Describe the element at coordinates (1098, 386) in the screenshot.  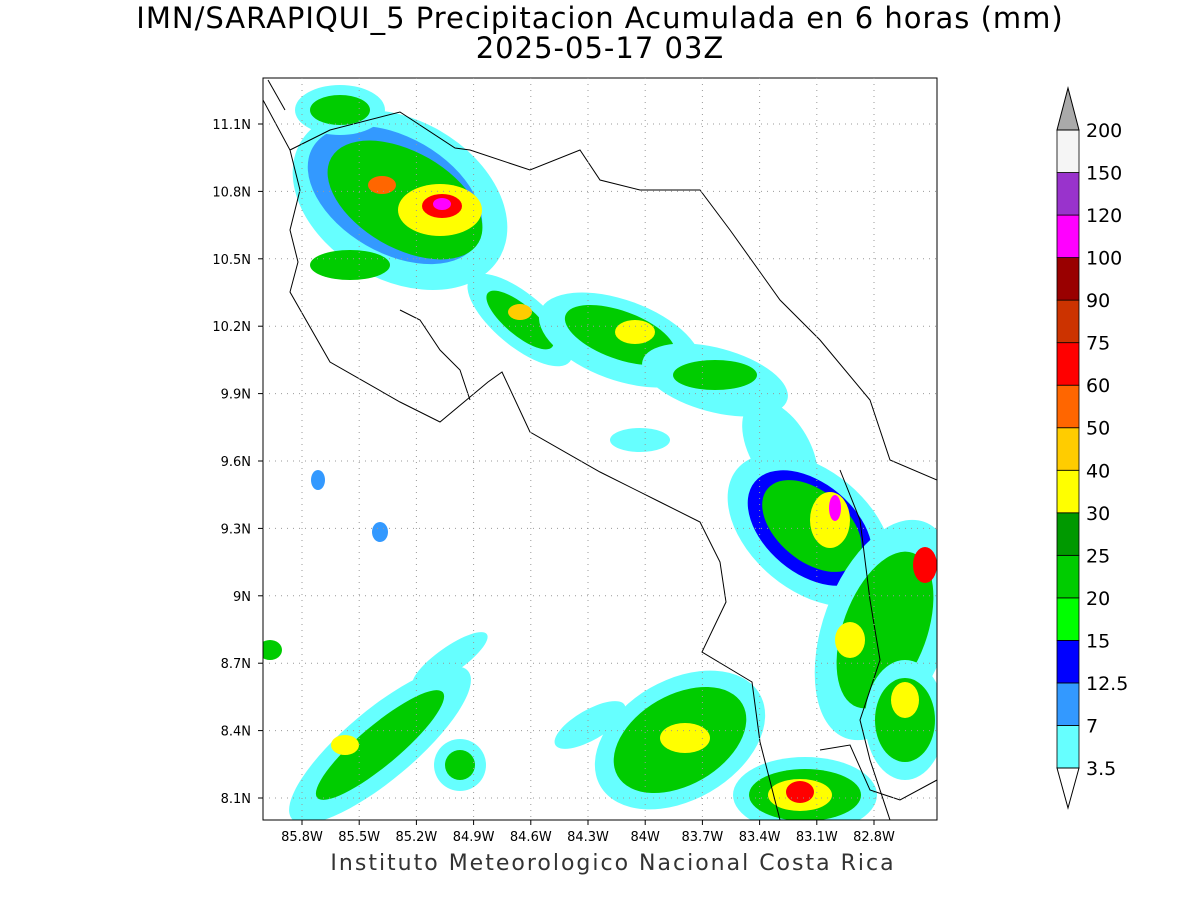
I see `colorbar-label: 60` at that location.